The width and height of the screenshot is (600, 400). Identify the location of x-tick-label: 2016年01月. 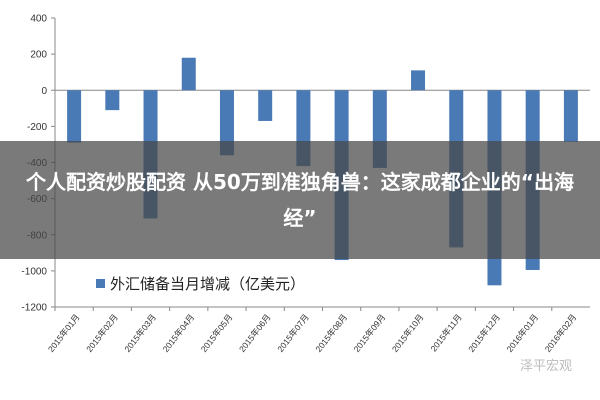
(522, 333).